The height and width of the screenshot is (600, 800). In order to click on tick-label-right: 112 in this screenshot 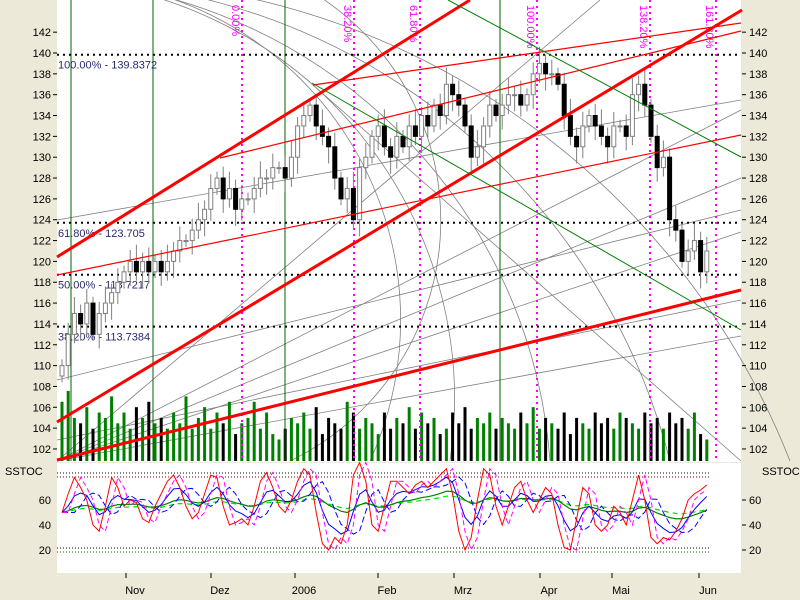, I will do `click(758, 346)`.